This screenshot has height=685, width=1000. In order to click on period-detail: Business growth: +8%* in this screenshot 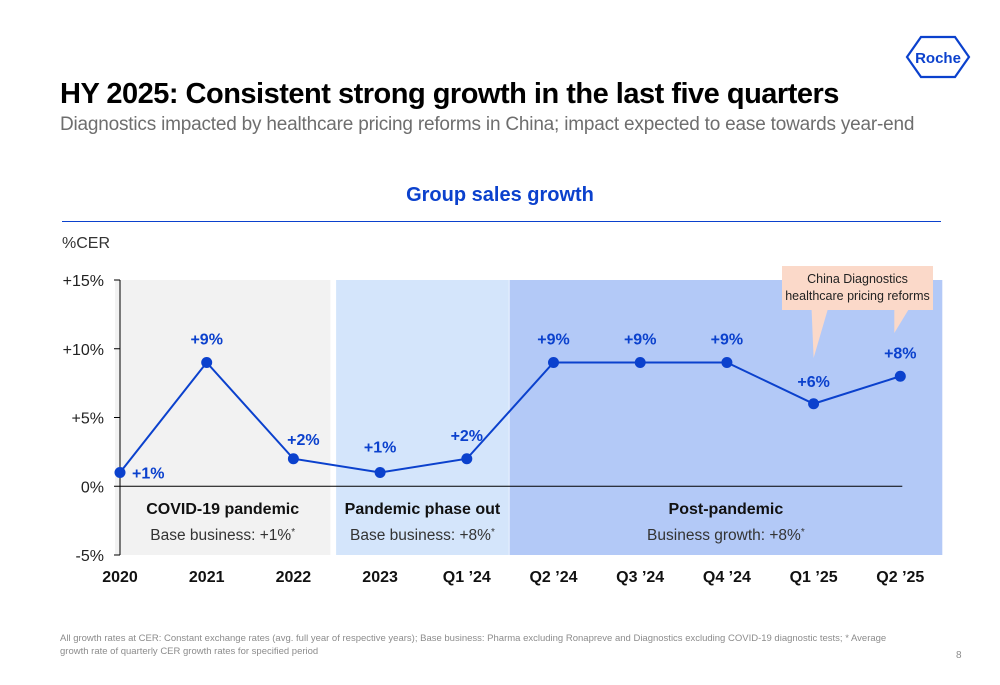, I will do `click(726, 536)`.